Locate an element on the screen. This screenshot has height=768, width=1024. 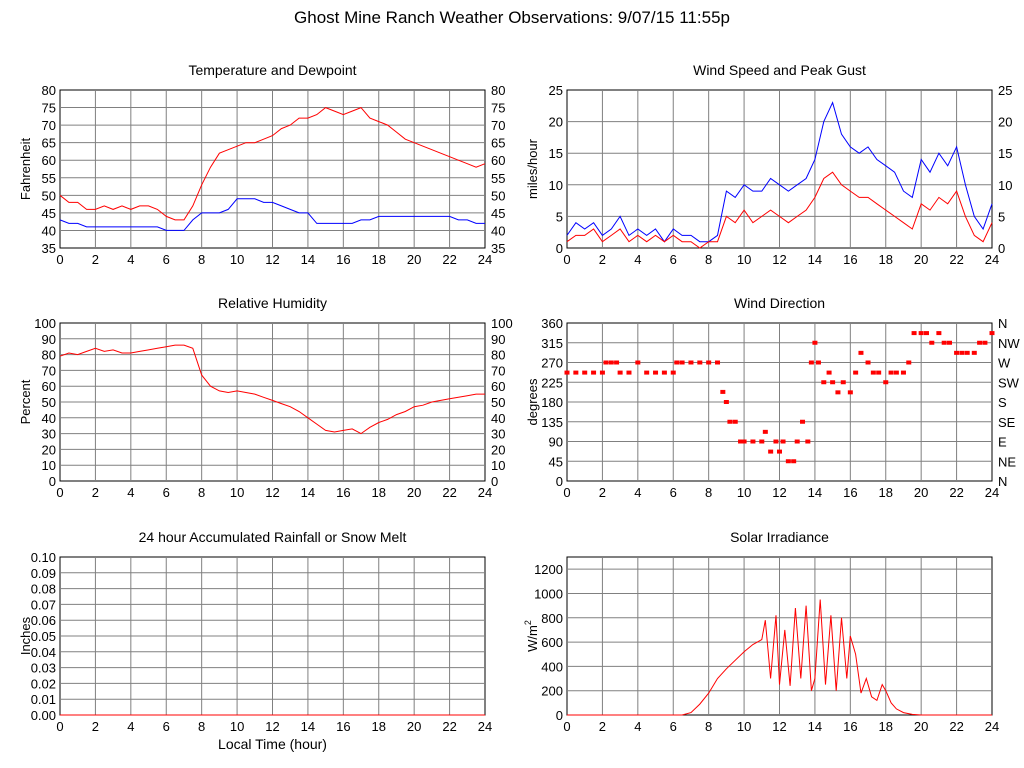
y-right-tick-label: 65 is located at coordinates (498, 143).